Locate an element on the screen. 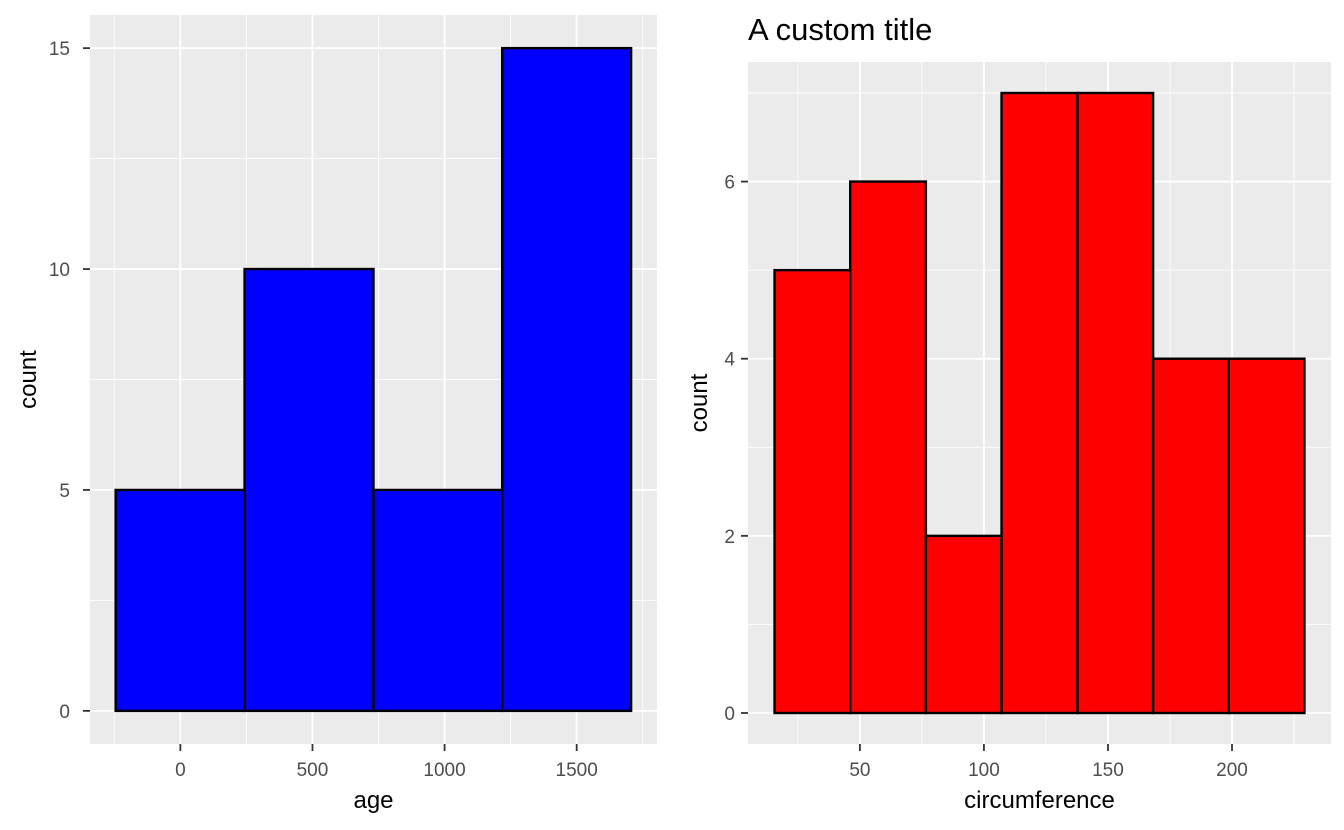  x-axis-title: age is located at coordinates (373, 800).